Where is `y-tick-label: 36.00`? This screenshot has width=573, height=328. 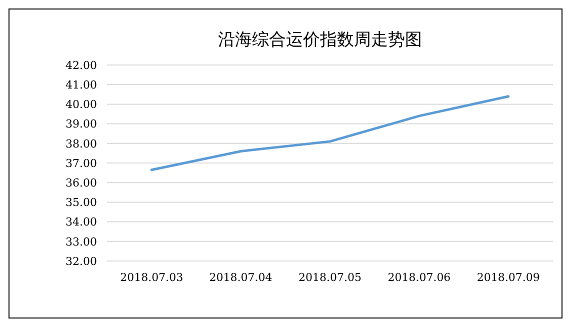 y-tick-label: 36.00 is located at coordinates (81, 183).